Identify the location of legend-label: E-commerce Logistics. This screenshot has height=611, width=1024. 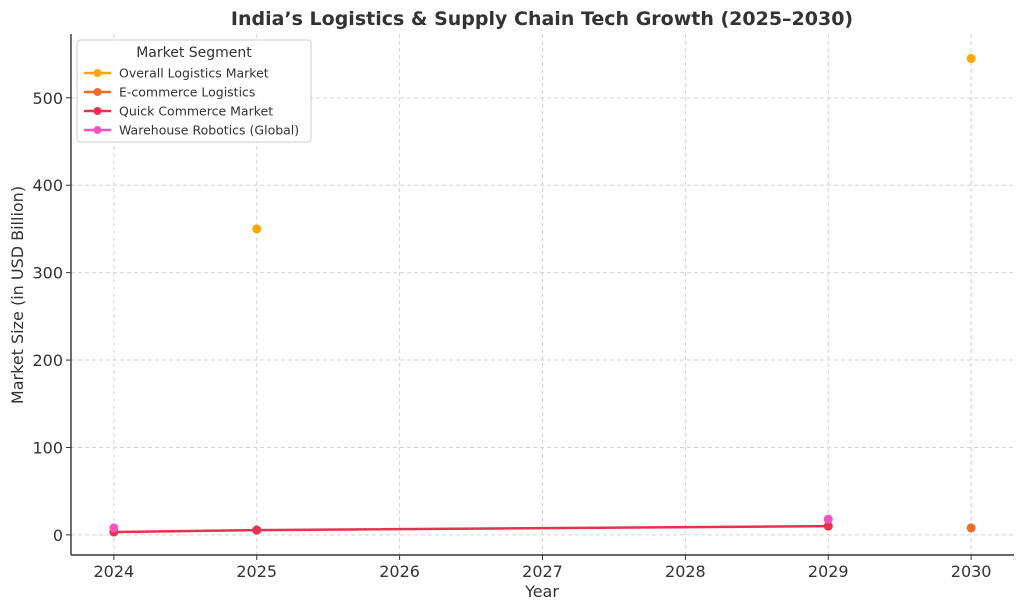
(187, 92).